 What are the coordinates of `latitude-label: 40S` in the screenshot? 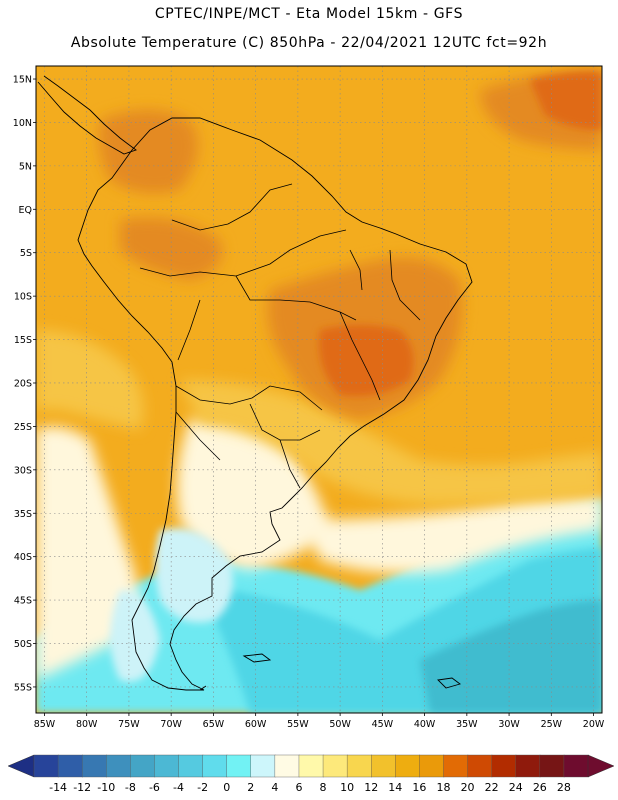 It's located at (23, 557).